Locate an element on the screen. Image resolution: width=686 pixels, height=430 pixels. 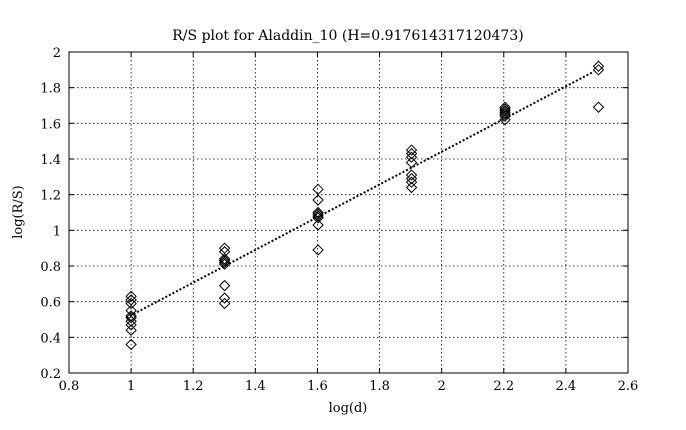
y-tick-label: 0.4 is located at coordinates (50, 338).